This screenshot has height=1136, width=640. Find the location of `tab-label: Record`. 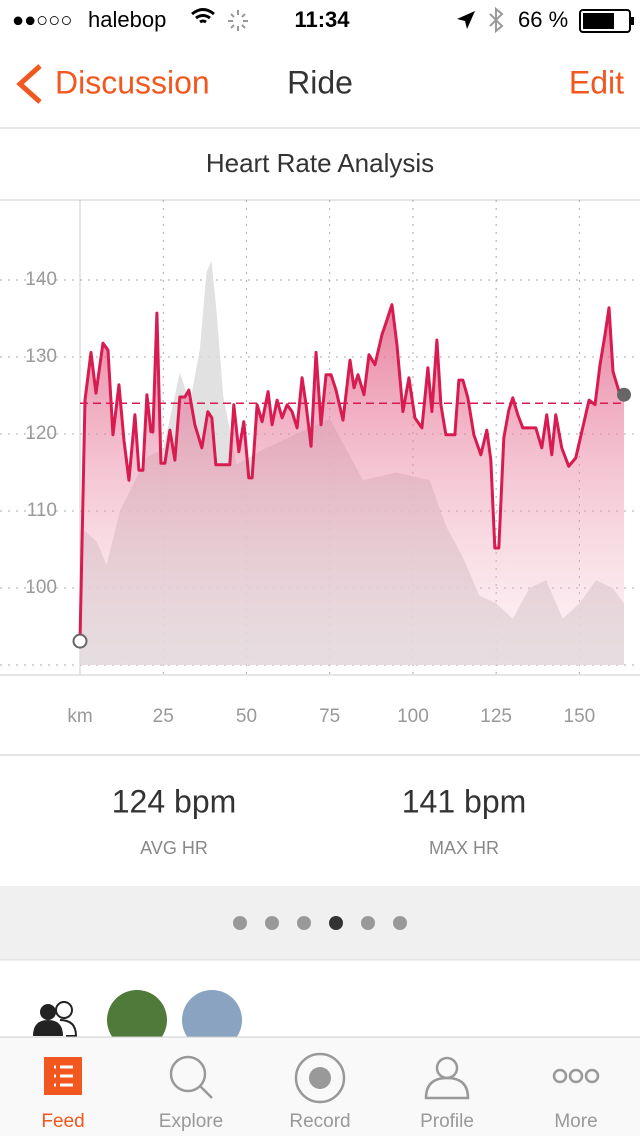

tab-label: Record is located at coordinates (319, 1121).